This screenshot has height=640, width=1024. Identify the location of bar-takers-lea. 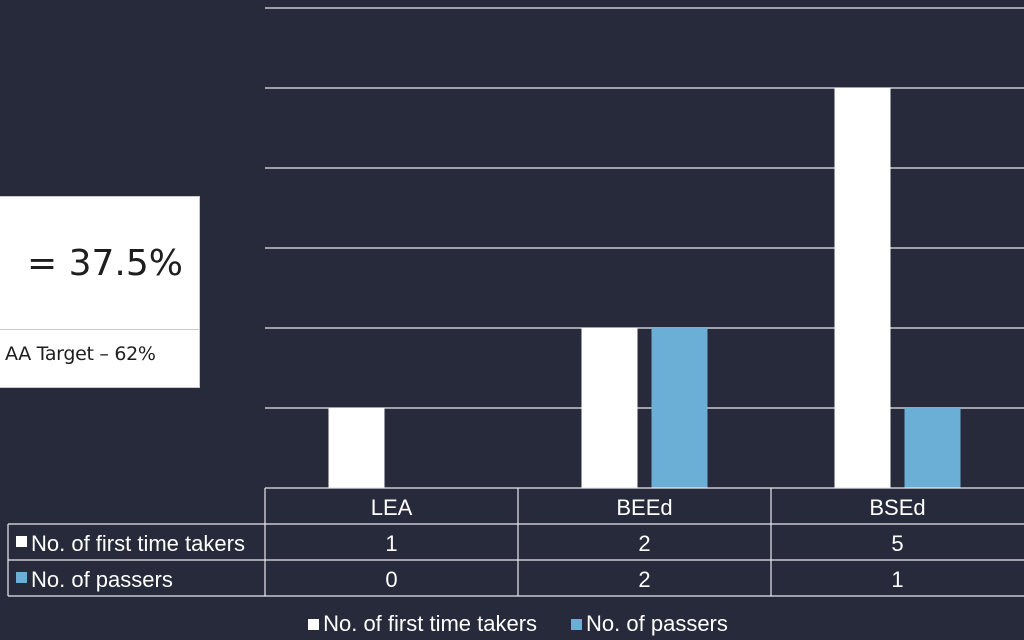
(356, 448).